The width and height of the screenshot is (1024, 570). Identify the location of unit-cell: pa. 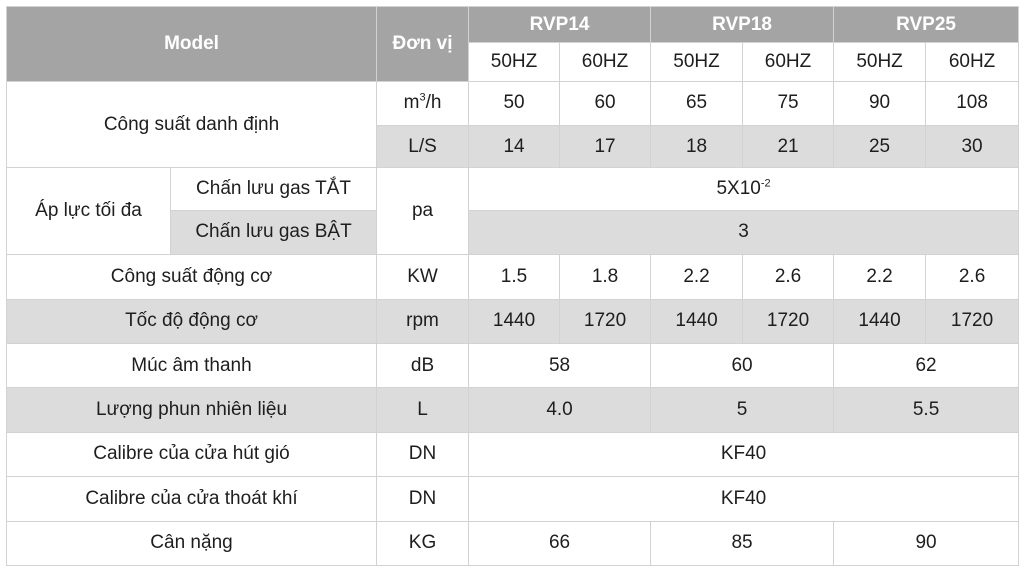
(423, 211).